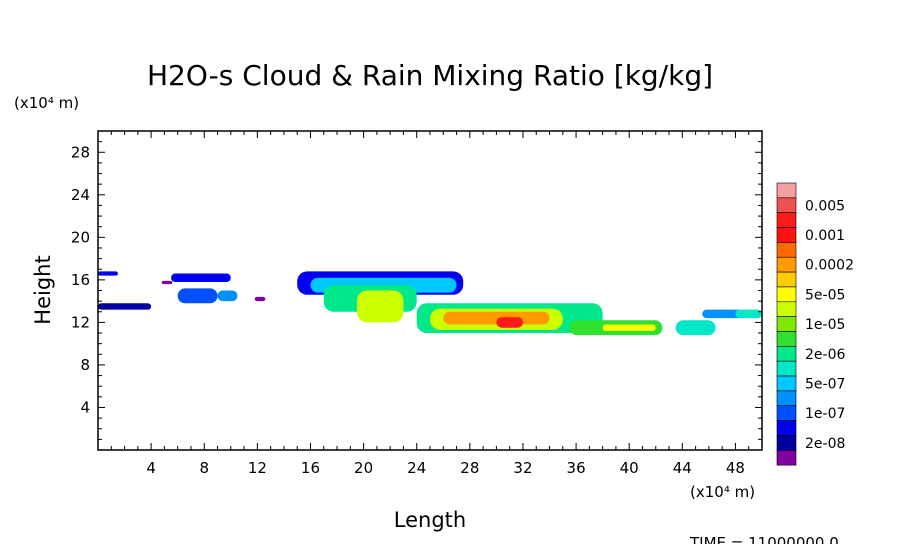  I want to click on legend-label: 2e-08, so click(825, 444).